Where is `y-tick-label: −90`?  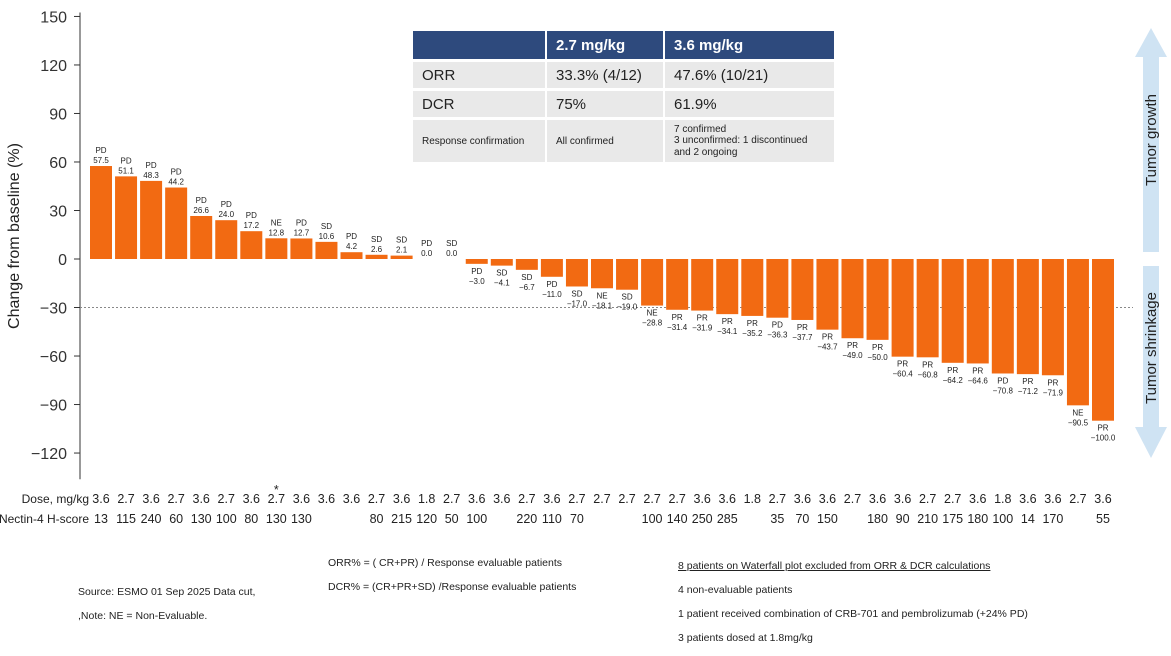 y-tick-label: −90 is located at coordinates (53, 406).